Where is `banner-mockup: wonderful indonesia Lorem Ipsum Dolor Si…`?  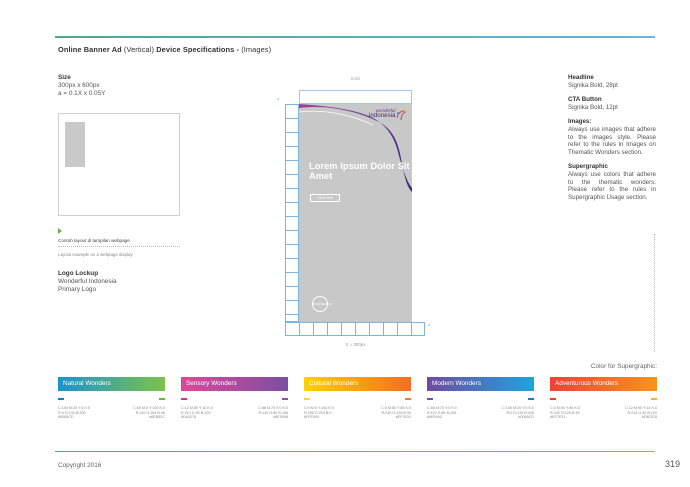
banner-mockup: wonderful indonesia Lorem Ipsum Dolor Si… is located at coordinates (355, 213).